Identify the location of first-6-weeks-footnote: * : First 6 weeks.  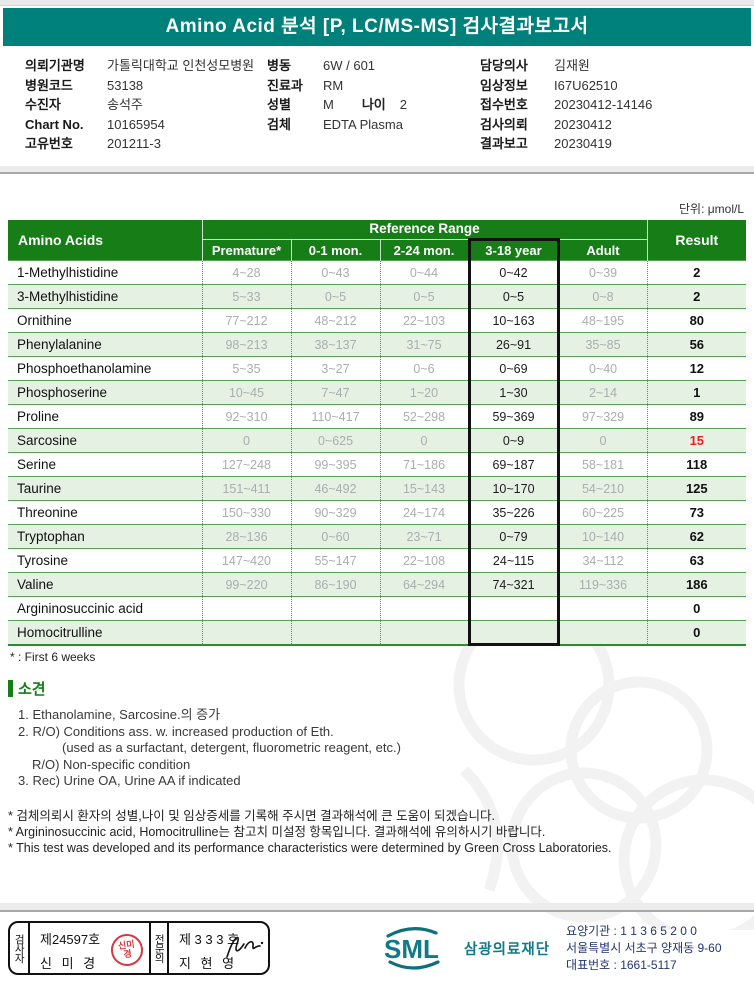
(53, 657).